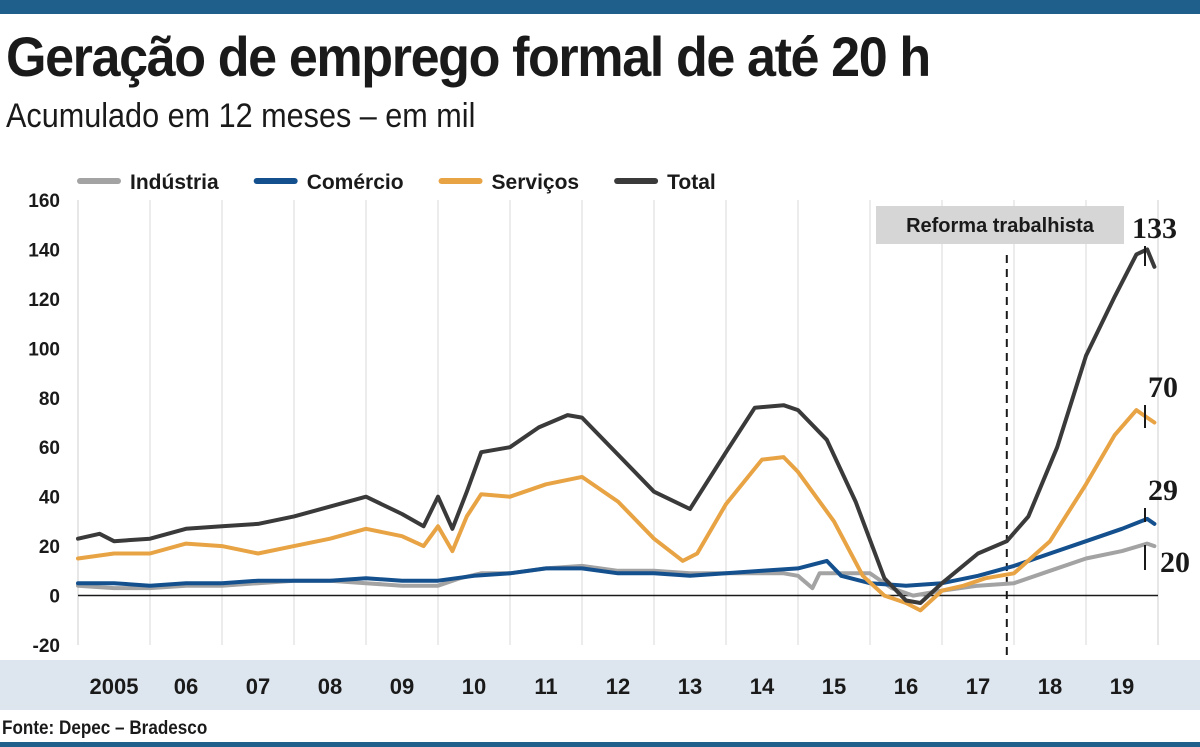 The image size is (1200, 747). Describe the element at coordinates (241, 116) in the screenshot. I see `chart-subtitle: Acumulado em 12 meses – em mil` at that location.